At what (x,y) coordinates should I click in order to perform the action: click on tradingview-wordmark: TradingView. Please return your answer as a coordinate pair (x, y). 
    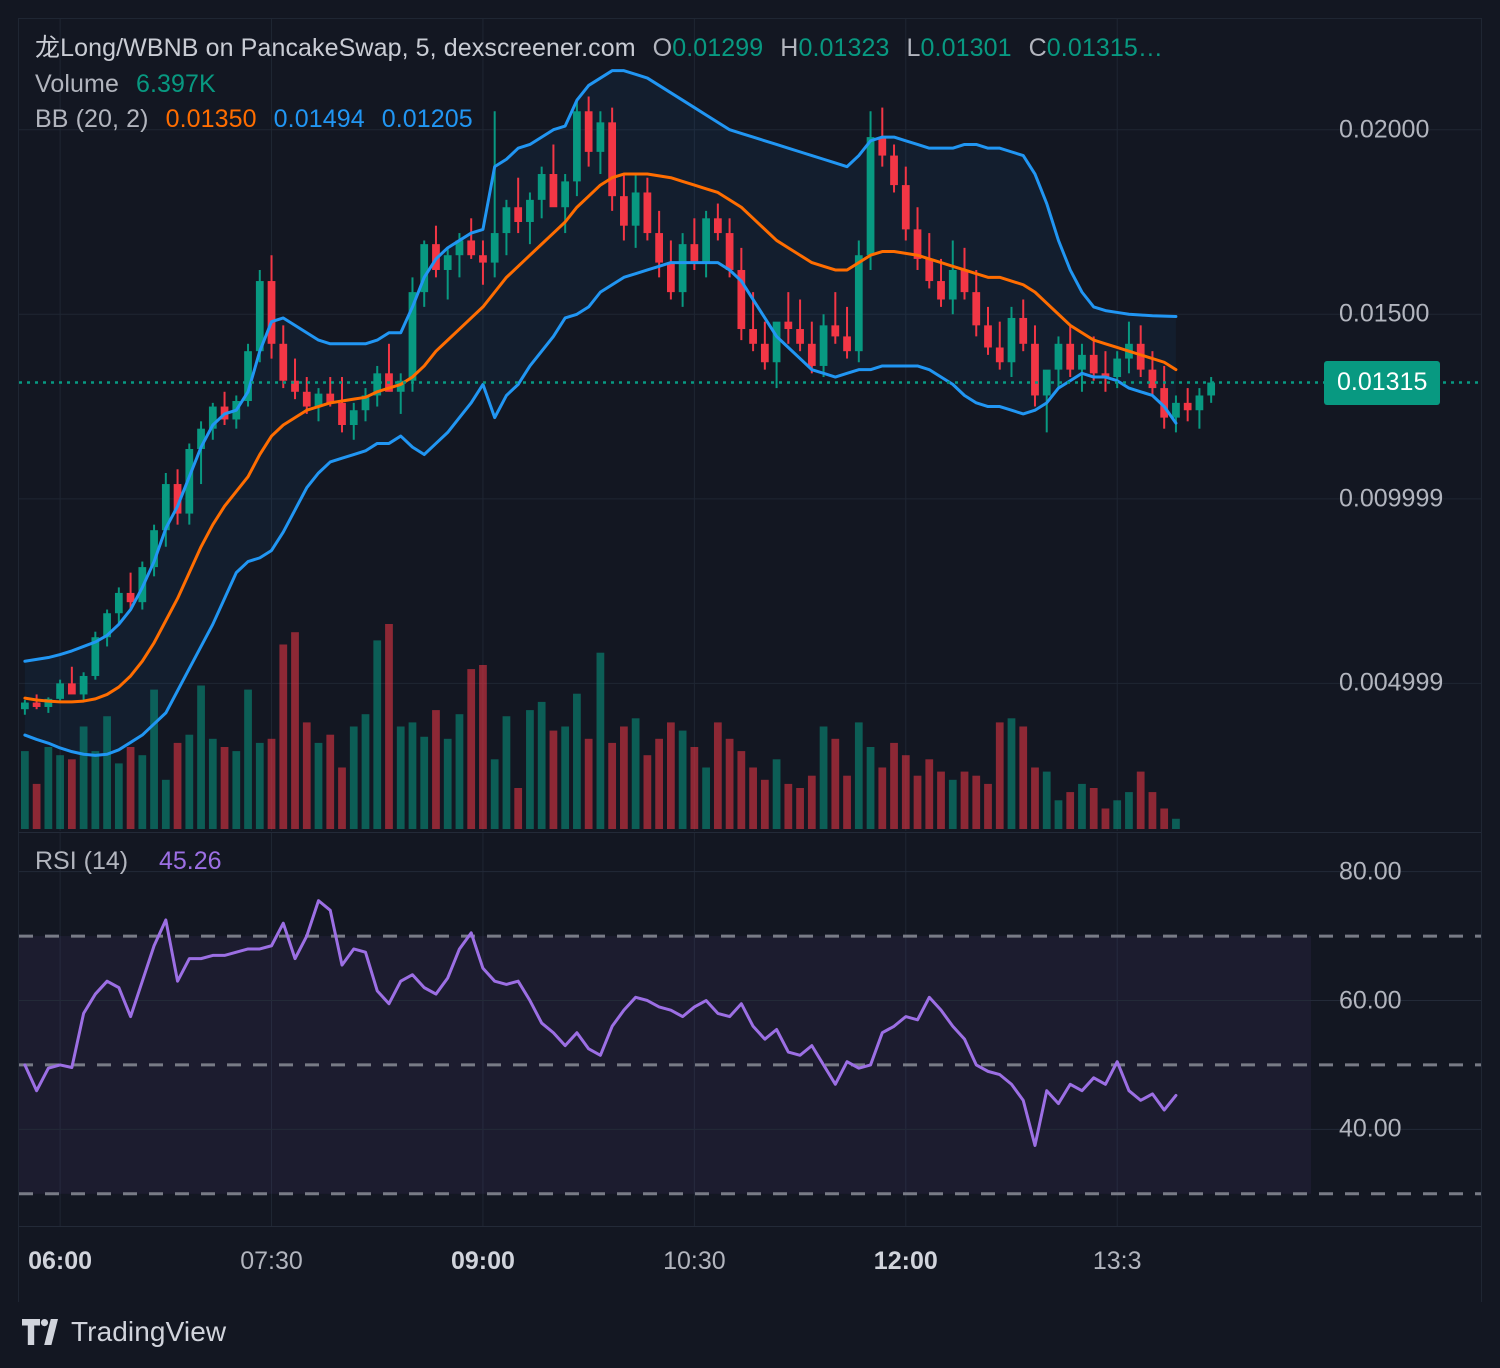
    Looking at the image, I should click on (149, 1331).